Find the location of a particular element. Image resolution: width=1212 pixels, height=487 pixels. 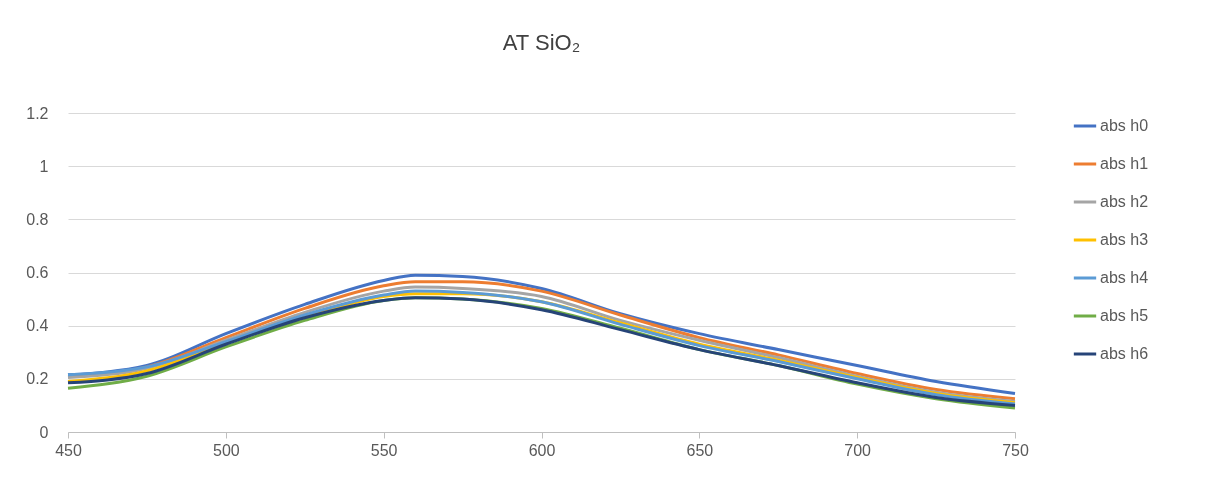

x-tick-label: 550 is located at coordinates (384, 450).